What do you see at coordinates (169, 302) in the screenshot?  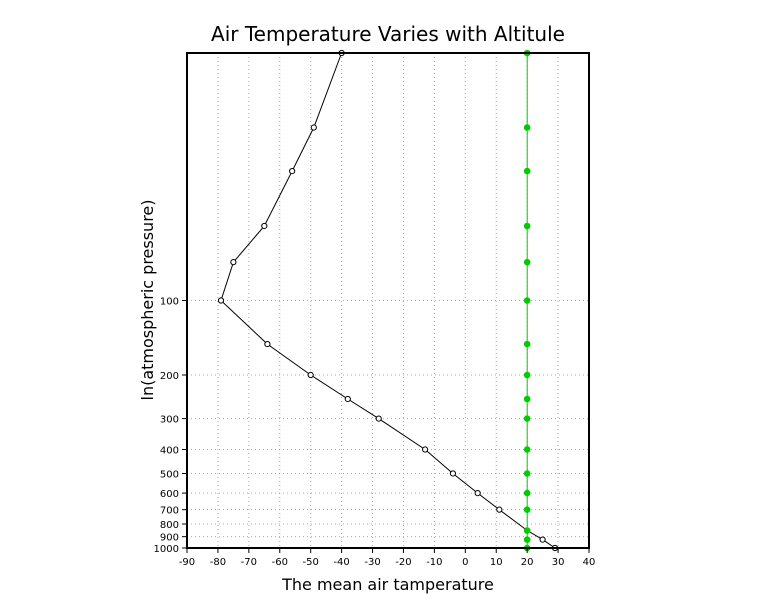 I see `y-tick-label: 100` at bounding box center [169, 302].